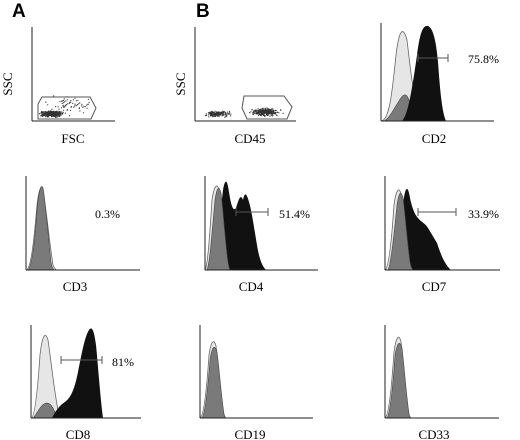  I want to click on gate-outline, so click(267, 107).